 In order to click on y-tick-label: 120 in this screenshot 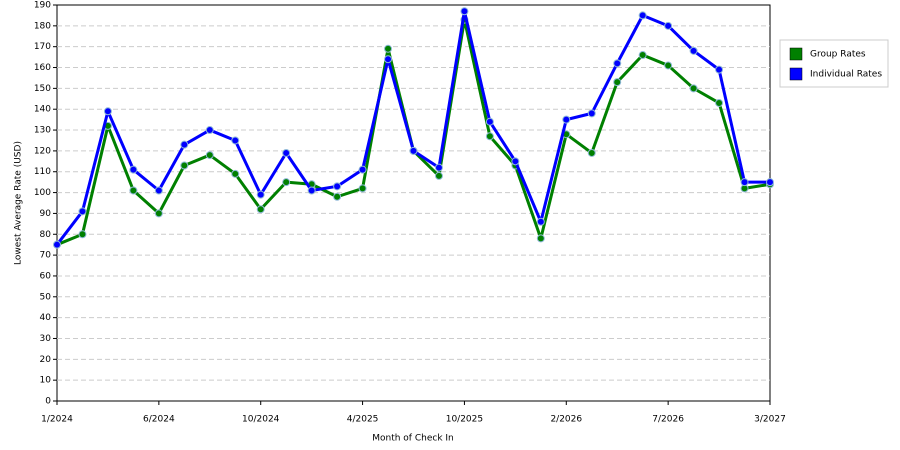, I will do `click(42, 151)`.